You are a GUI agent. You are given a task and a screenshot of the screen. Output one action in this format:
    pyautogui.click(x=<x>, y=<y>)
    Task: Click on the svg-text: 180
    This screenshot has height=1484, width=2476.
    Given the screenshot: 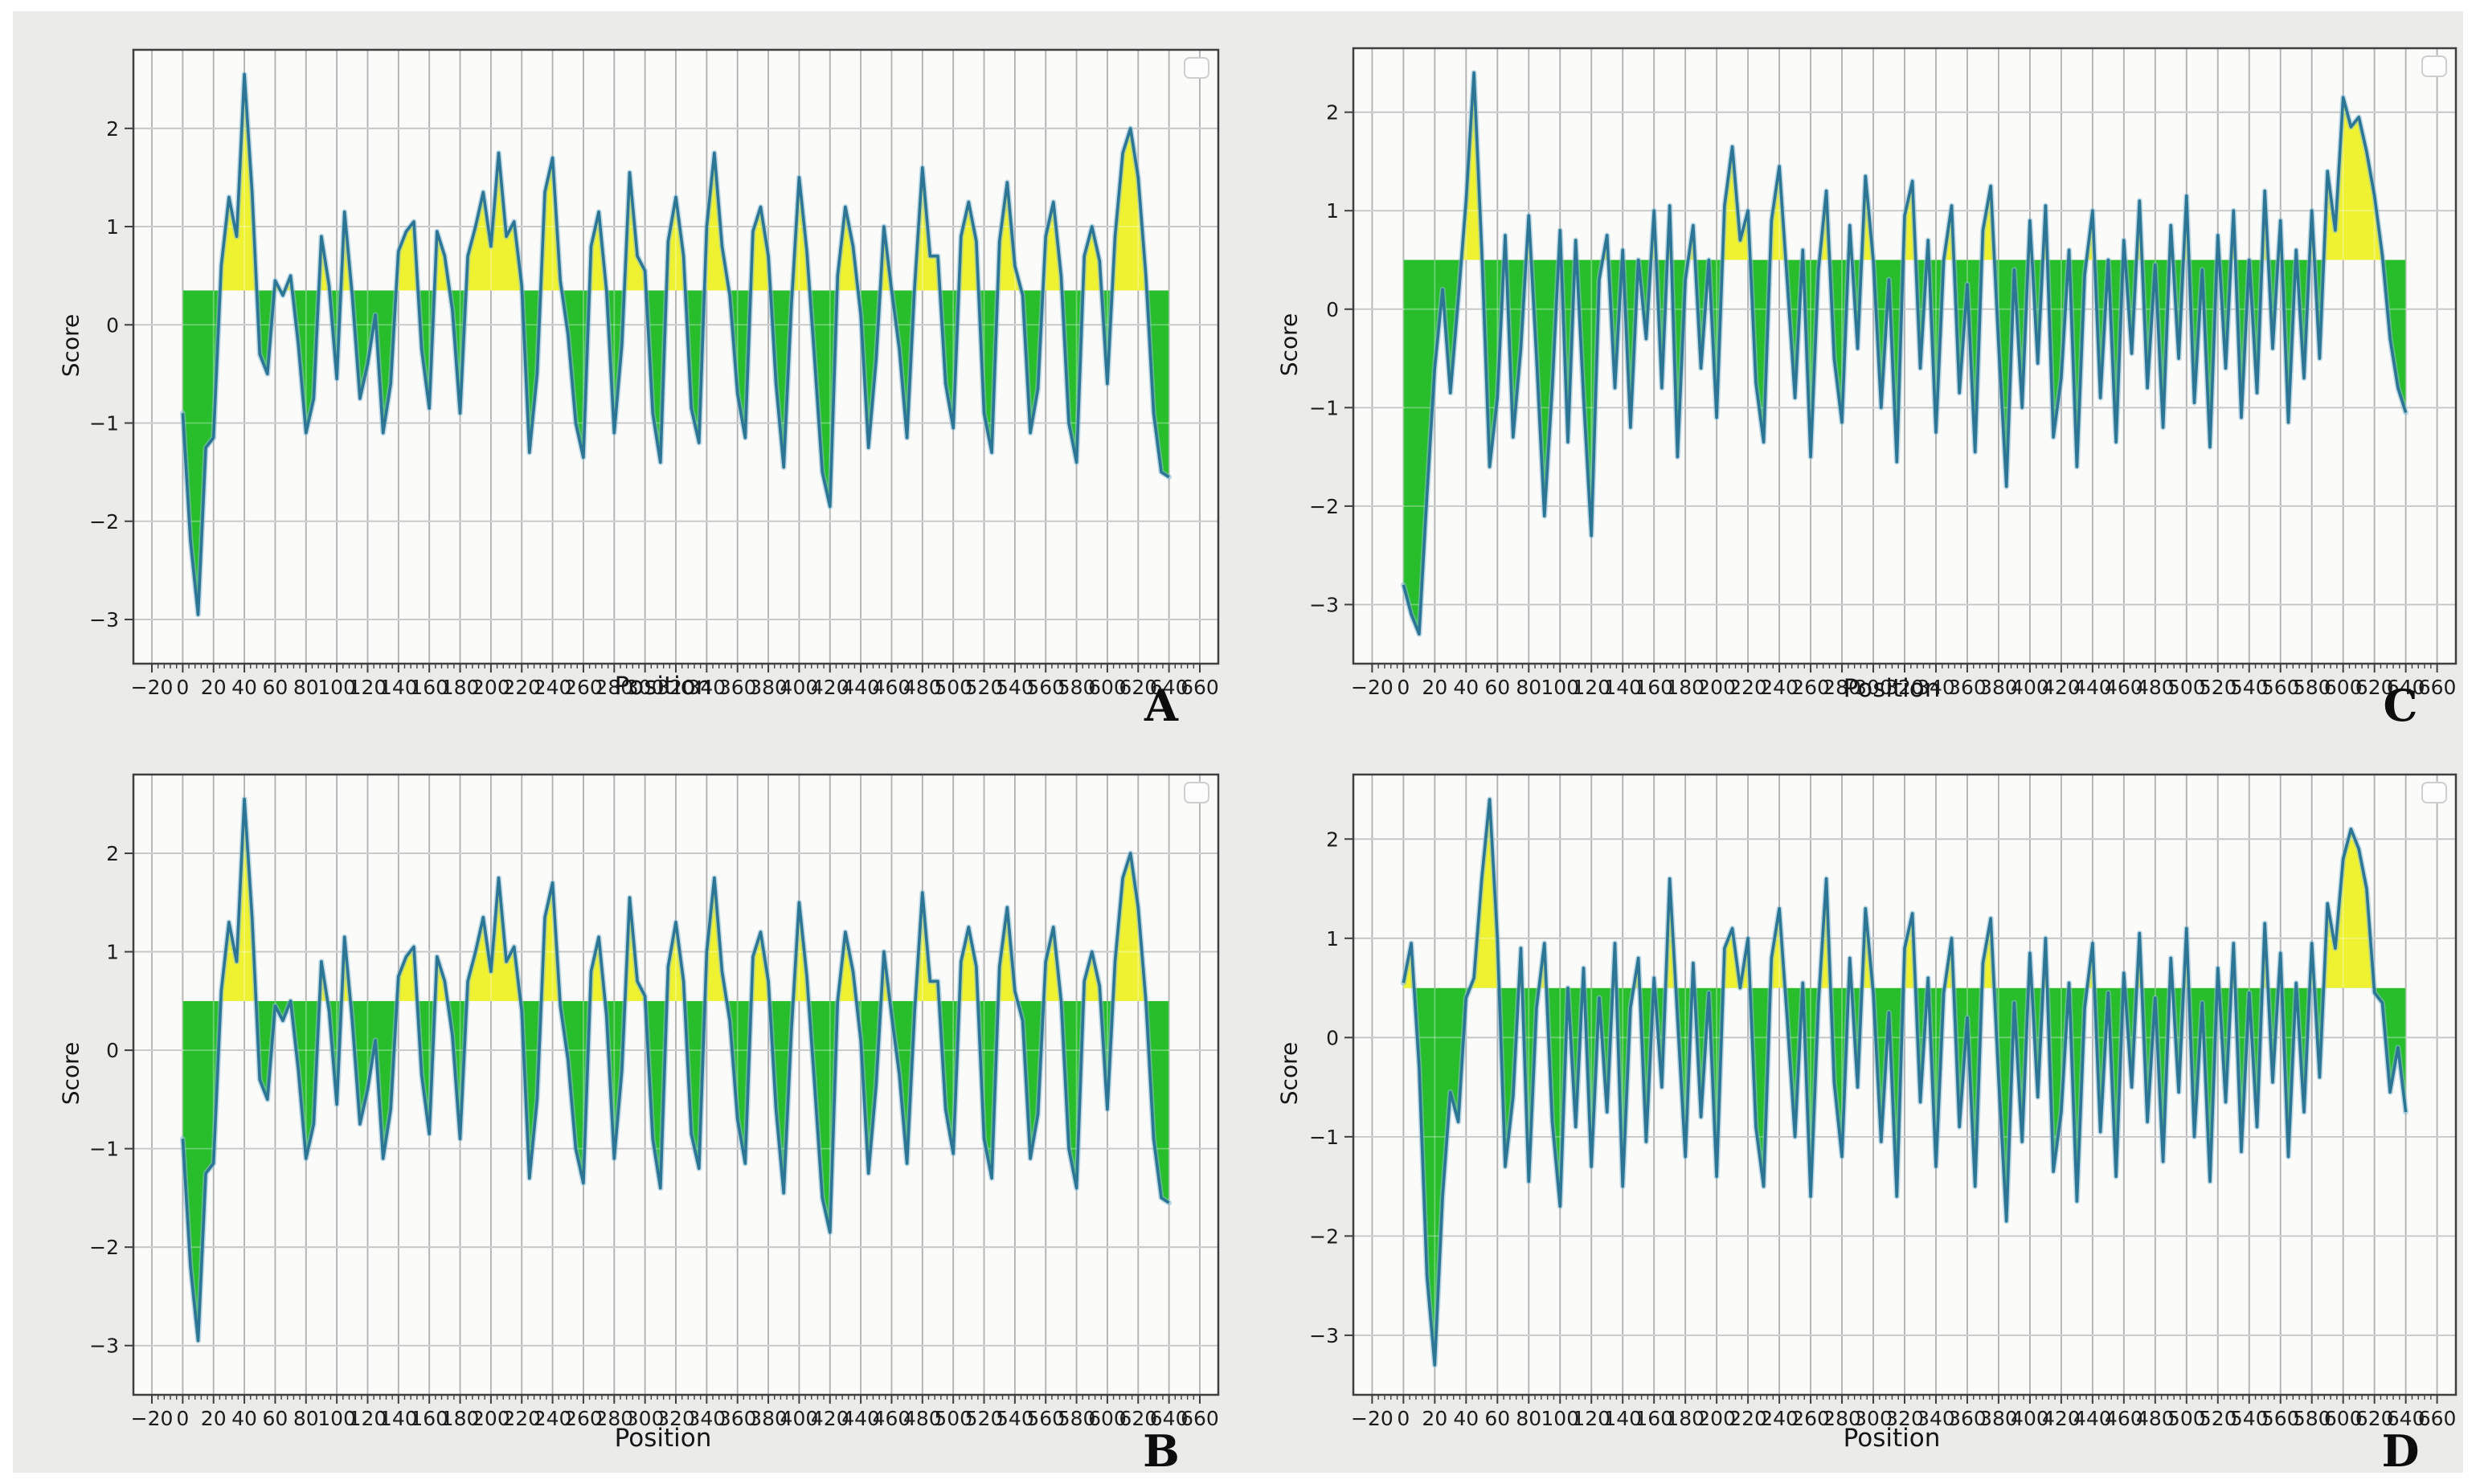 What is the action you would take?
    pyautogui.click(x=460, y=687)
    